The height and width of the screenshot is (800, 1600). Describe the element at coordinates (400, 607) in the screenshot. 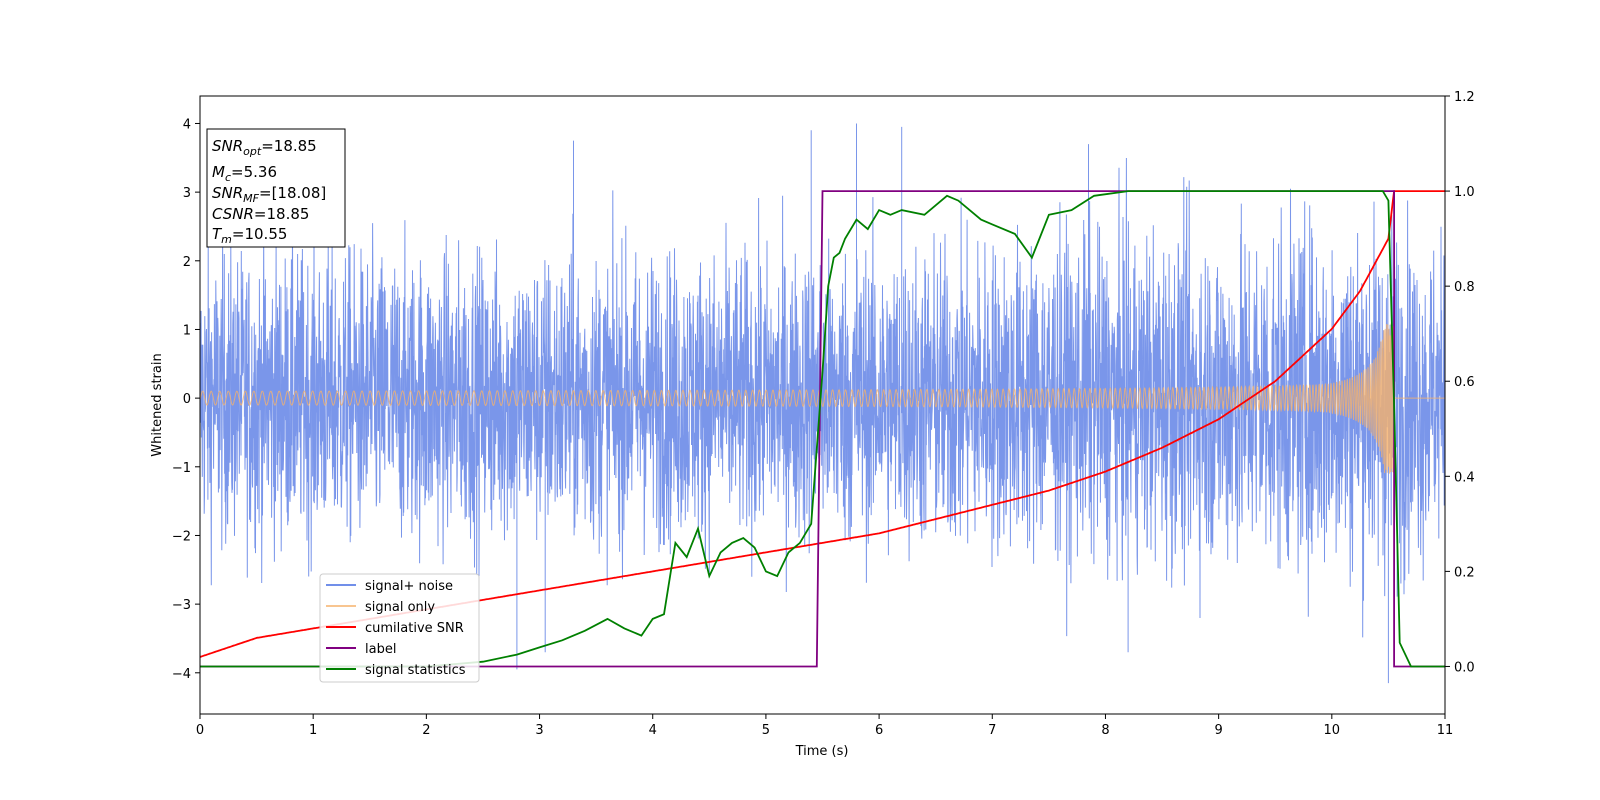

I see `legend-label-signal-only: signal only` at that location.